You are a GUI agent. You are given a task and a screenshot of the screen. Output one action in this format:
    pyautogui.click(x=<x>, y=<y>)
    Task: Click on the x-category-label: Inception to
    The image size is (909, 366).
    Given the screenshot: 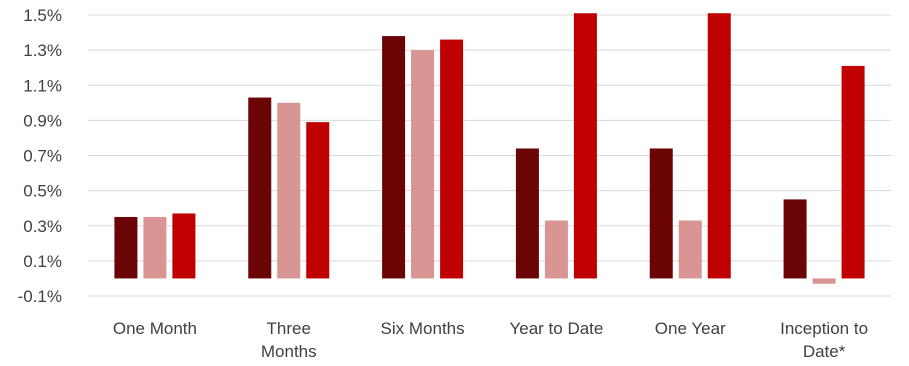 What is the action you would take?
    pyautogui.click(x=824, y=328)
    